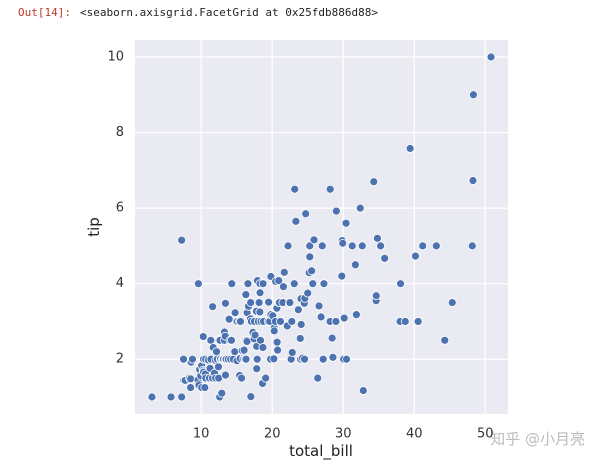 The height and width of the screenshot is (464, 600). I want to click on y-tick-label: 10, so click(115, 57).